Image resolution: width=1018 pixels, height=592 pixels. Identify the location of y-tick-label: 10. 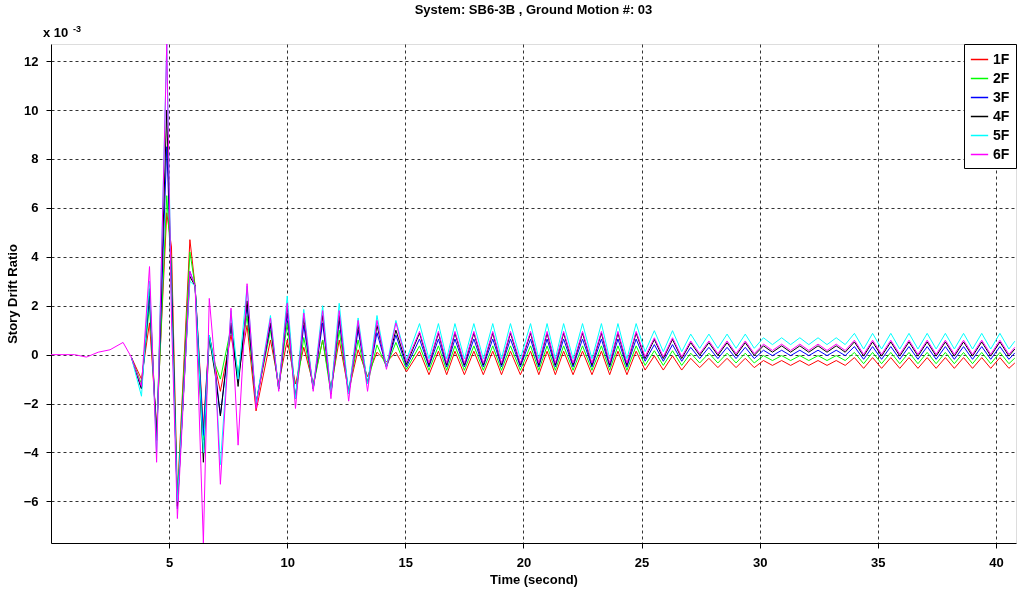
(31, 110).